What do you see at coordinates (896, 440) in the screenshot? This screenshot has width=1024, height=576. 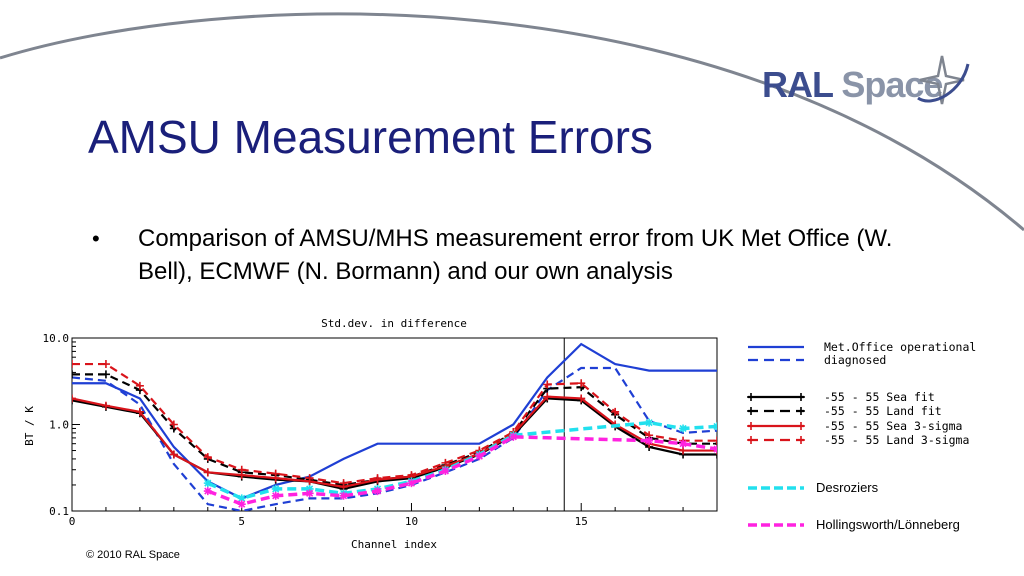 I see `legend-label: -55 - 55 Land 3-sigma` at bounding box center [896, 440].